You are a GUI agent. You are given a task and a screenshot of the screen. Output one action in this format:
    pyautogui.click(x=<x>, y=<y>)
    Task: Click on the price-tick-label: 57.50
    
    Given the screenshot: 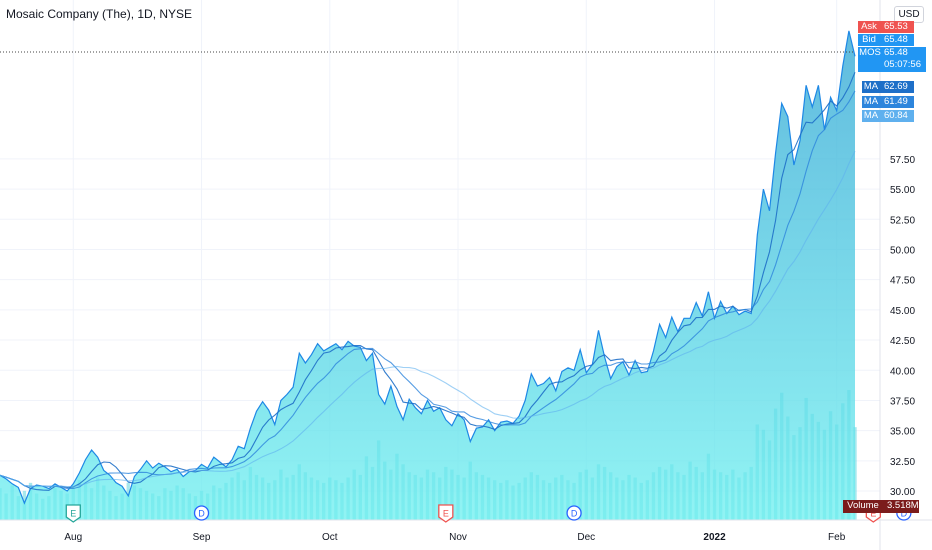 What is the action you would take?
    pyautogui.click(x=902, y=160)
    